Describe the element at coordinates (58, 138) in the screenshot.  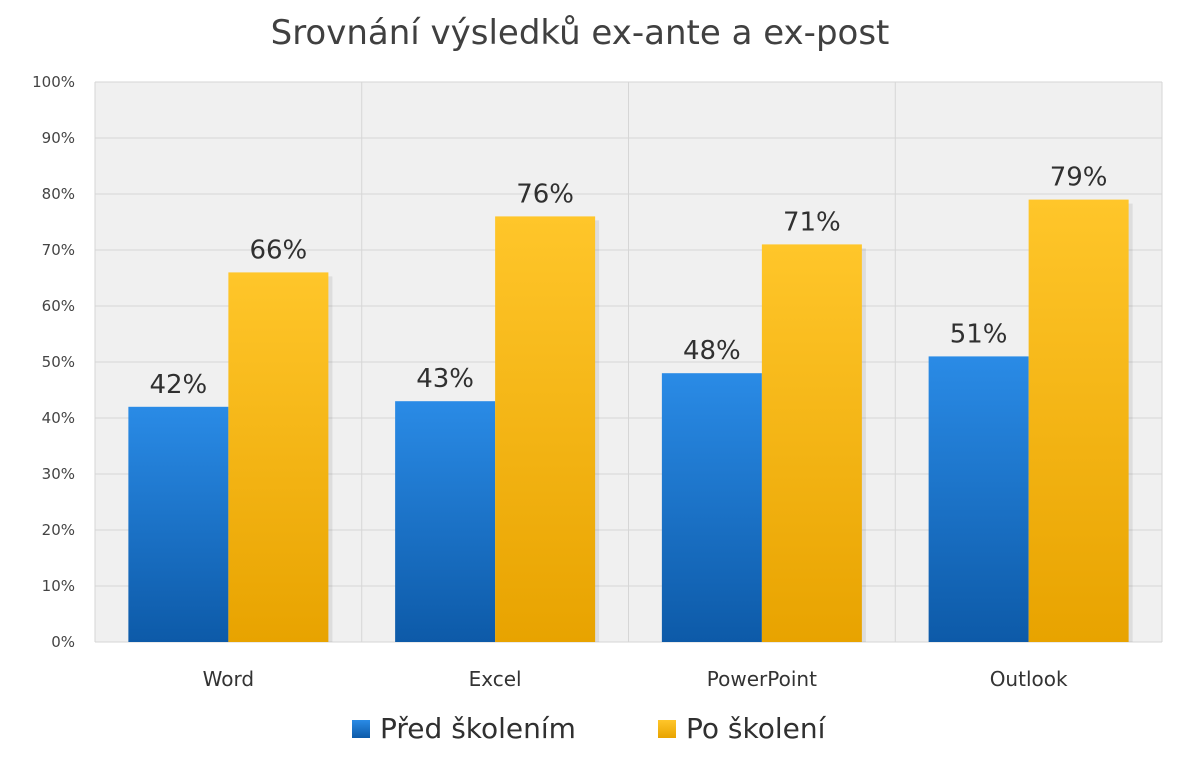
I see `y-tick-label: 90%` at that location.